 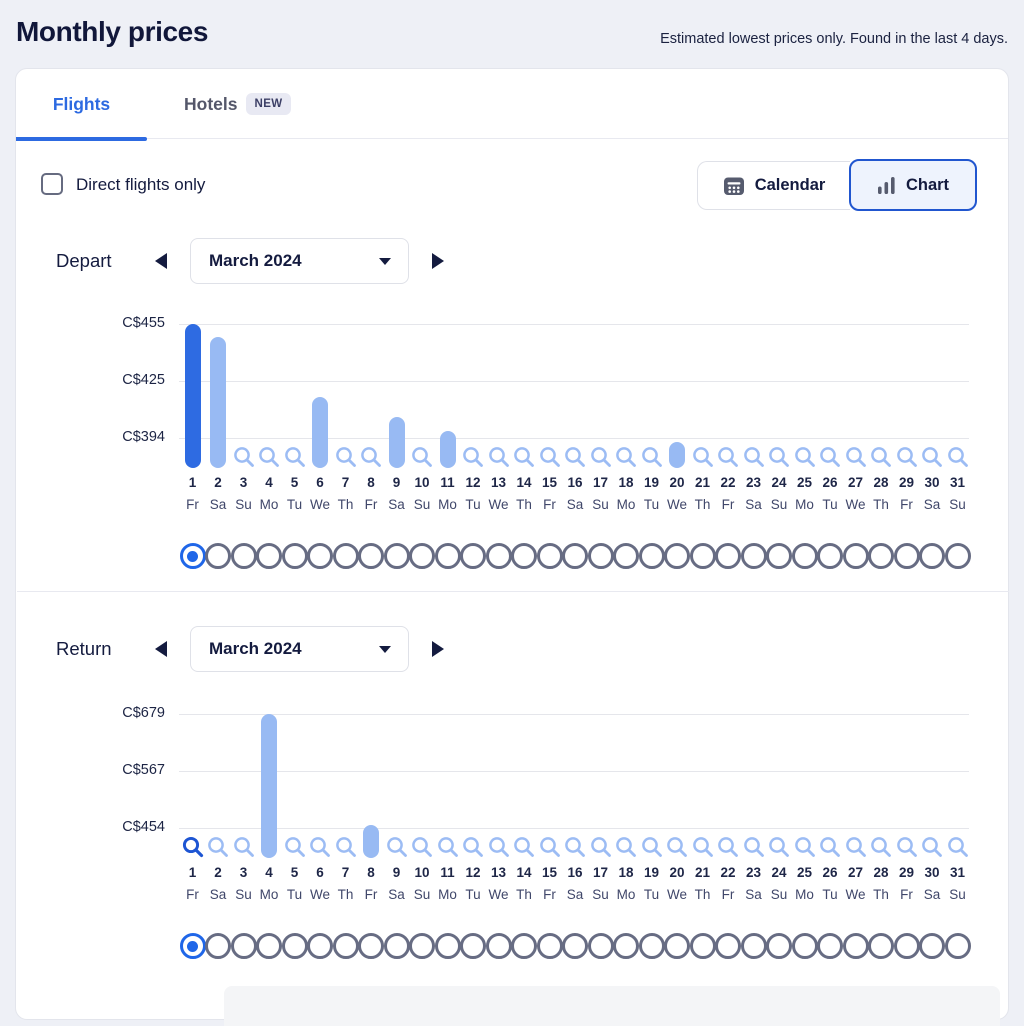 What do you see at coordinates (52, 184) in the screenshot?
I see `direct-flights-checkbox` at bounding box center [52, 184].